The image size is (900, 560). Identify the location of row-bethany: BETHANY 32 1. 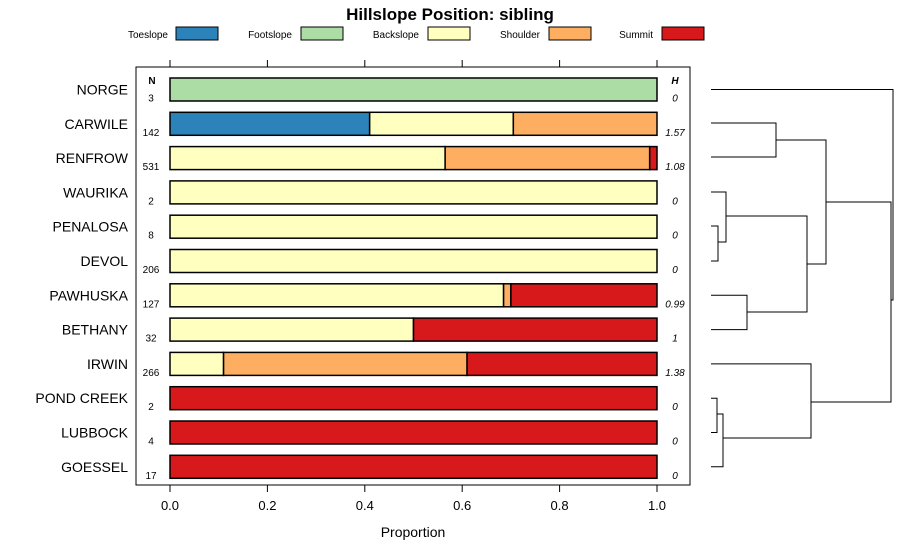
(370, 331).